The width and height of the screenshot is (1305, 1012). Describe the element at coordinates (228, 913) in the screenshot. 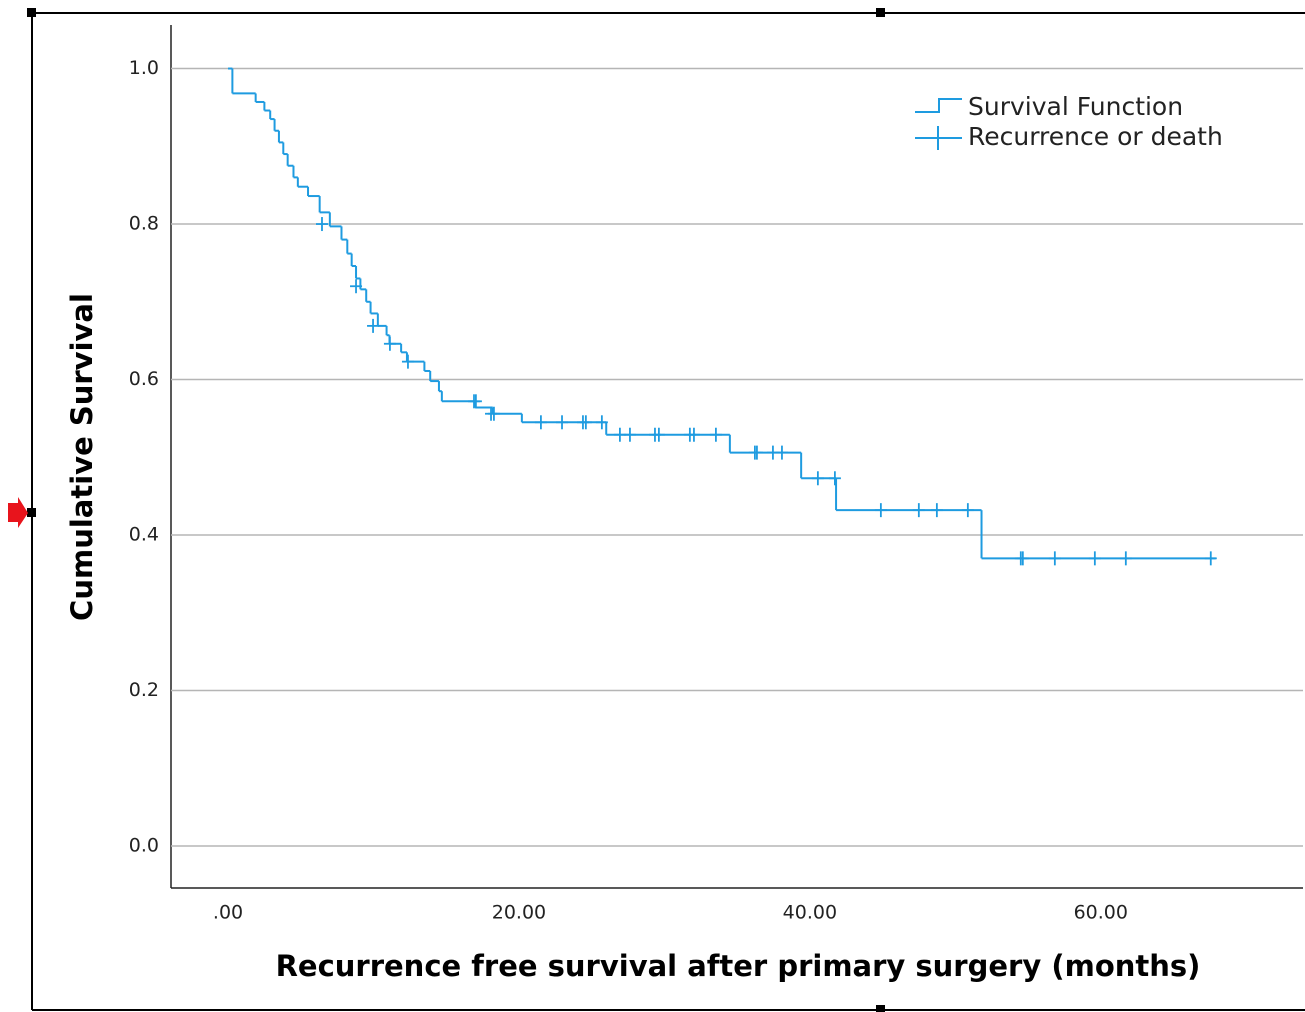

I see `x-tick-label: .00` at that location.